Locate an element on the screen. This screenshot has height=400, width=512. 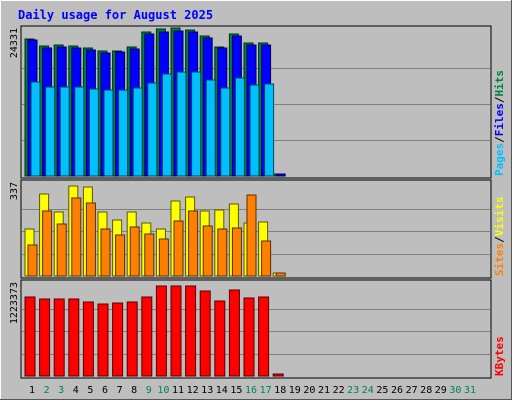
x-label-day-20: 20 is located at coordinates (309, 390).